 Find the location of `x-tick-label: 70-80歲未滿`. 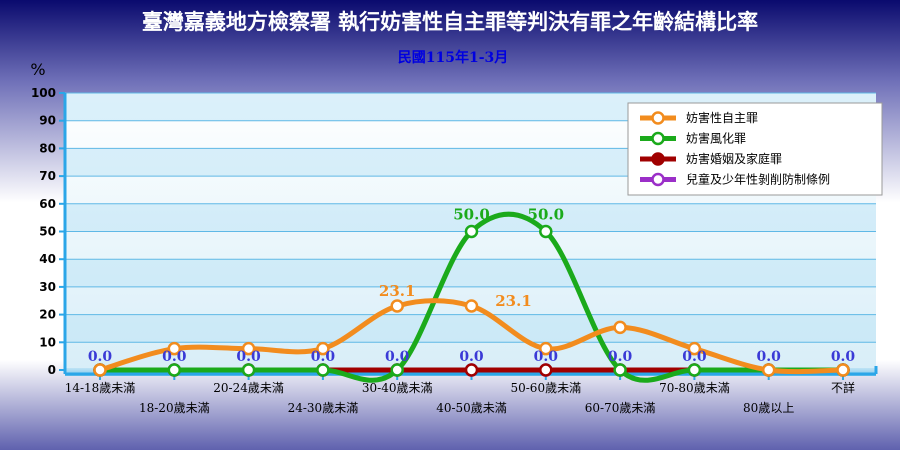

x-tick-label: 70-80歲未滿 is located at coordinates (694, 388).